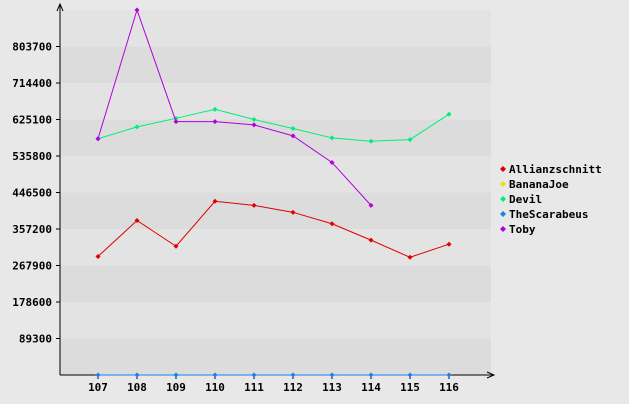 This screenshot has width=629, height=404. I want to click on x-tick-label: 116, so click(449, 387).